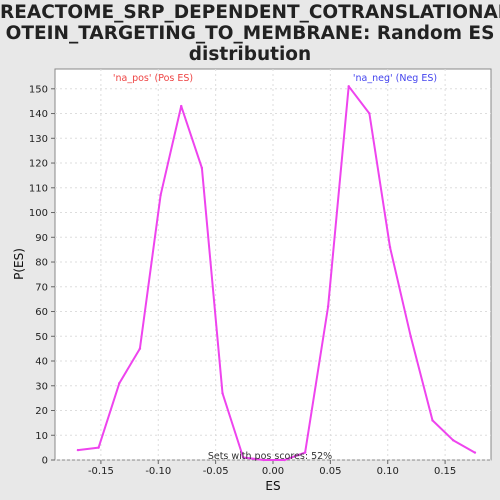 Image resolution: width=500 pixels, height=500 pixels. What do you see at coordinates (41, 238) in the screenshot?
I see `y-tick-label: 90` at bounding box center [41, 238].